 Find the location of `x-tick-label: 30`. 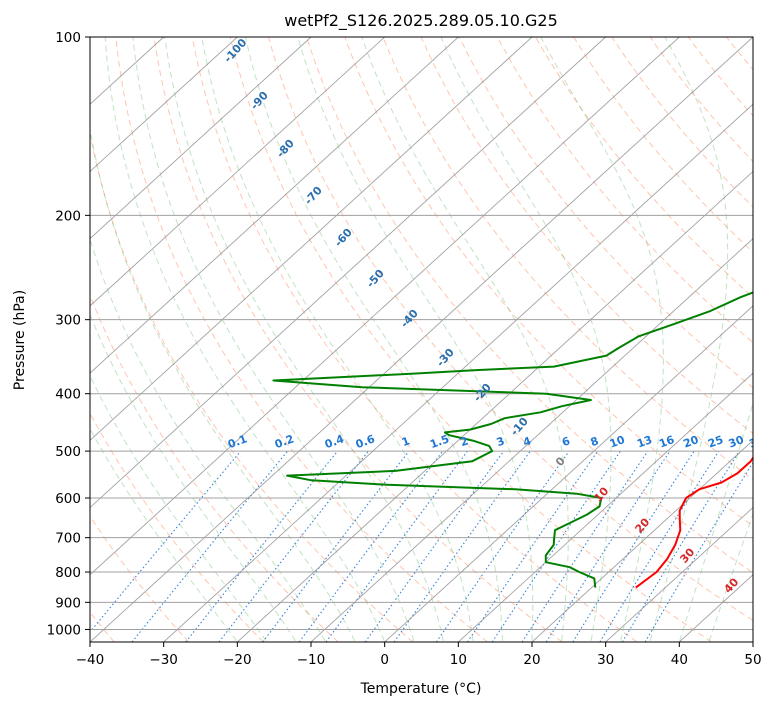

x-tick-label: 30 is located at coordinates (605, 660).